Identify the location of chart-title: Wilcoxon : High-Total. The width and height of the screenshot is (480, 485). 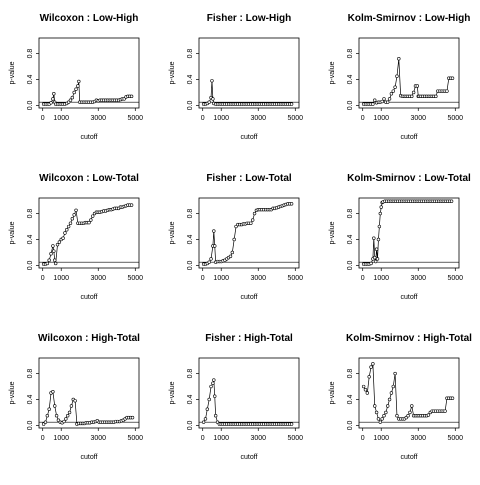
(89, 338).